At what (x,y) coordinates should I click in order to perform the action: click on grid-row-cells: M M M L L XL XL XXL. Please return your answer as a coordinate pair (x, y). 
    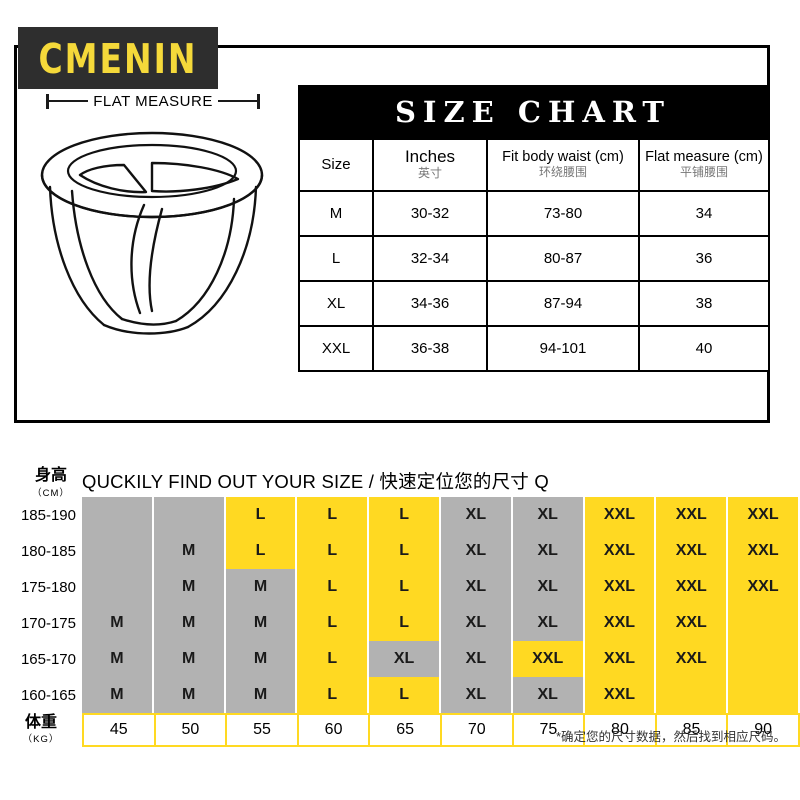
    Looking at the image, I should click on (441, 695).